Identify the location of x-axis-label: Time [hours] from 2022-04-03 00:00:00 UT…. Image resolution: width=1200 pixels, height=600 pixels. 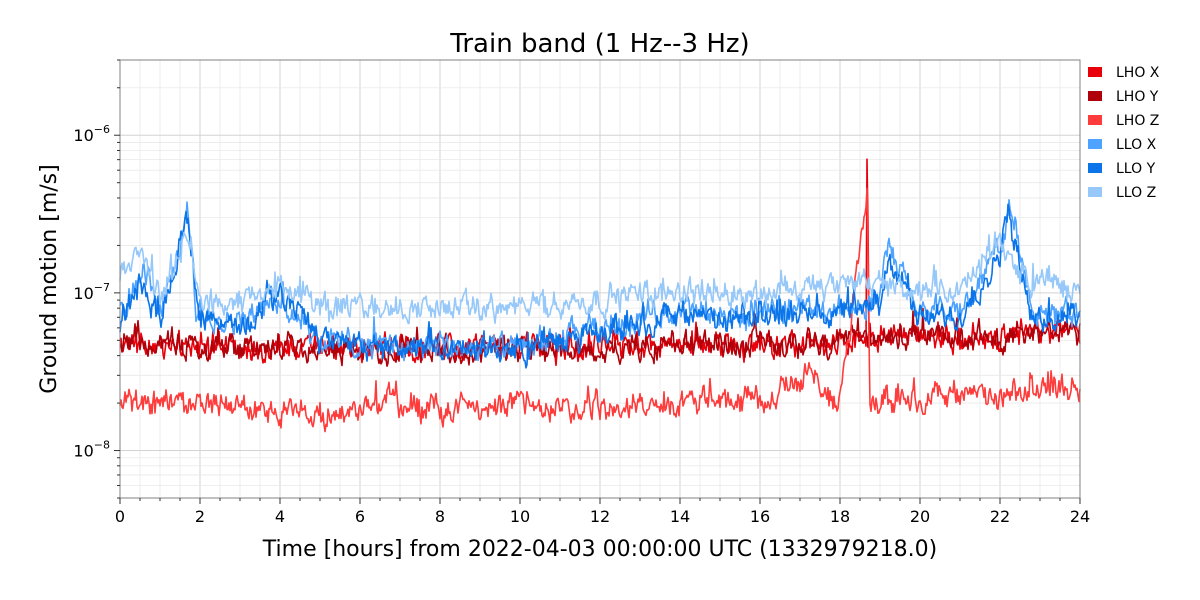
(599, 549).